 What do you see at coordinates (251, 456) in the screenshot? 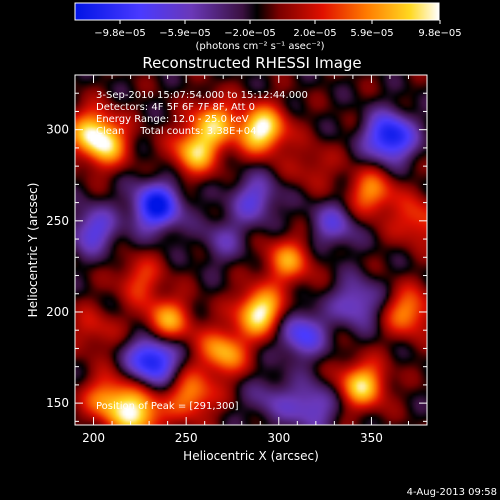
I see `x-axis-label: Heliocentric X (arcsec)` at bounding box center [251, 456].